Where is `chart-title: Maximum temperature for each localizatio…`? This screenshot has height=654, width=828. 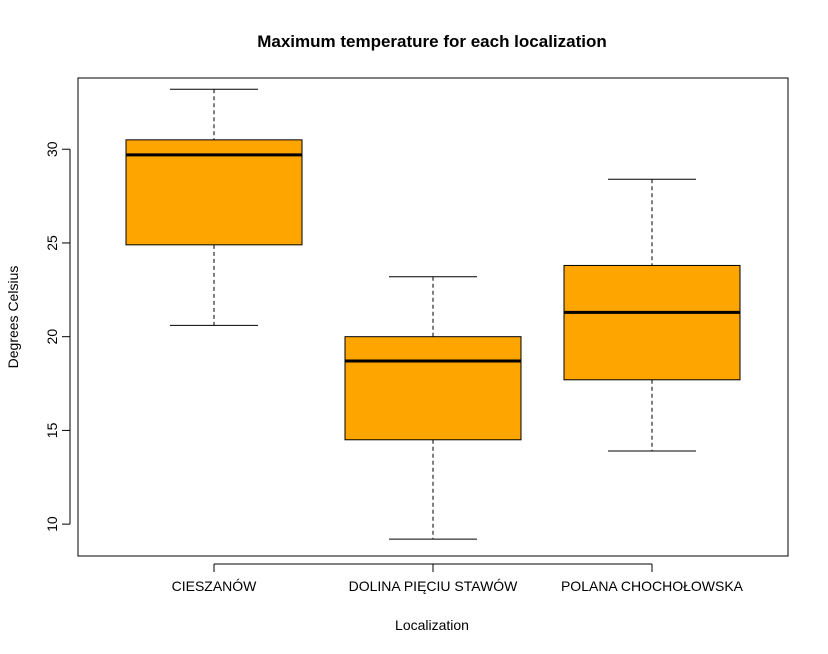 chart-title: Maximum temperature for each localizatio… is located at coordinates (432, 41).